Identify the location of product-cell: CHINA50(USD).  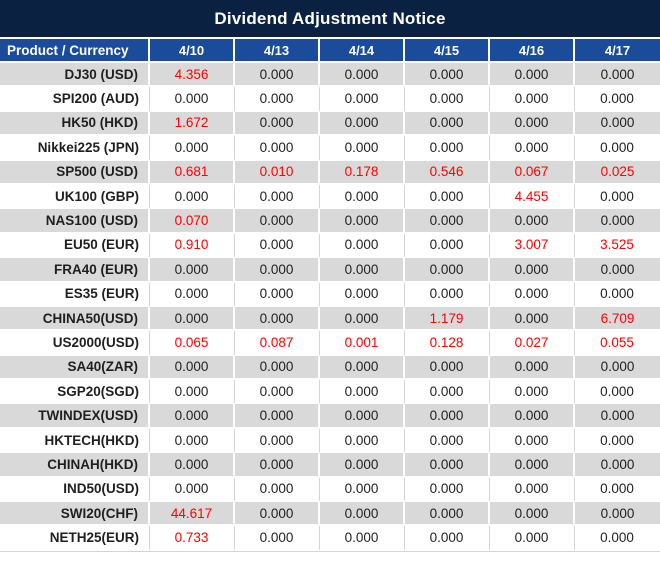
(75, 319).